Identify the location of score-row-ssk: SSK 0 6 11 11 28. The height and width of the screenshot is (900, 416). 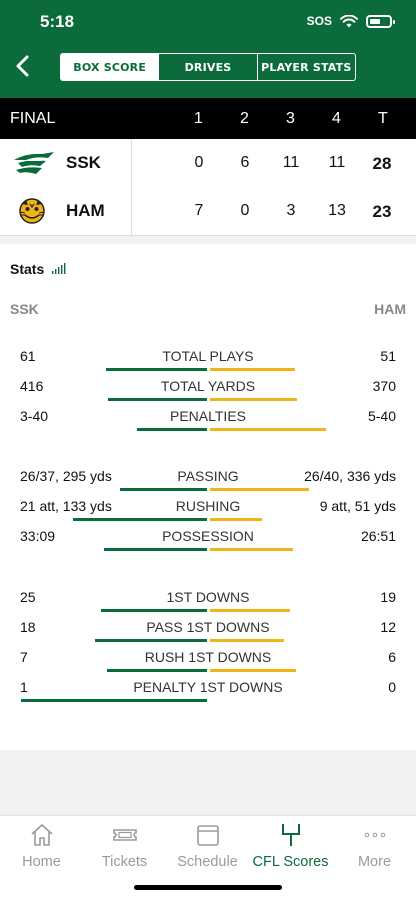
(208, 163).